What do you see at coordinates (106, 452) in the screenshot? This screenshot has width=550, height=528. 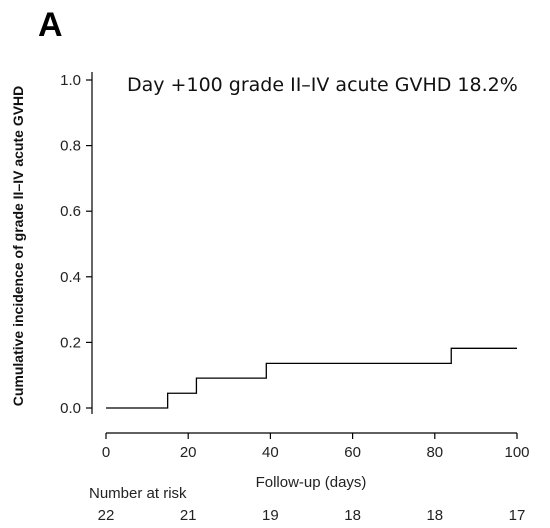 I see `x-tick-label: 0` at bounding box center [106, 452].